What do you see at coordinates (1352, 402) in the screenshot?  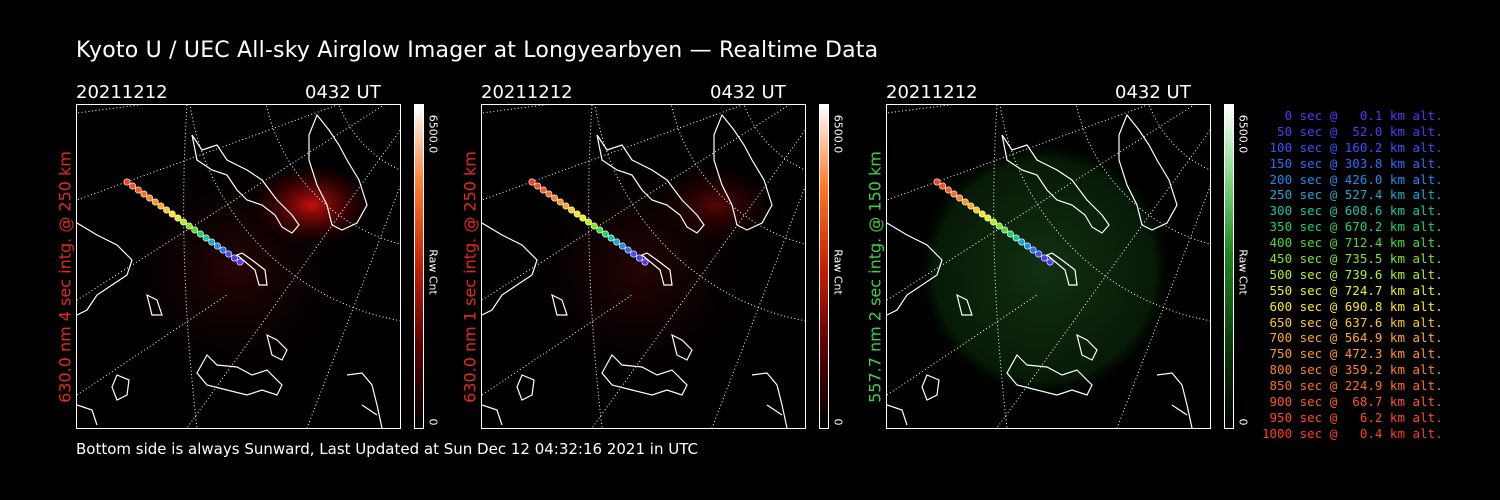 I see `legend-row: 900 sec @ 68.7 km alt.` at bounding box center [1352, 402].